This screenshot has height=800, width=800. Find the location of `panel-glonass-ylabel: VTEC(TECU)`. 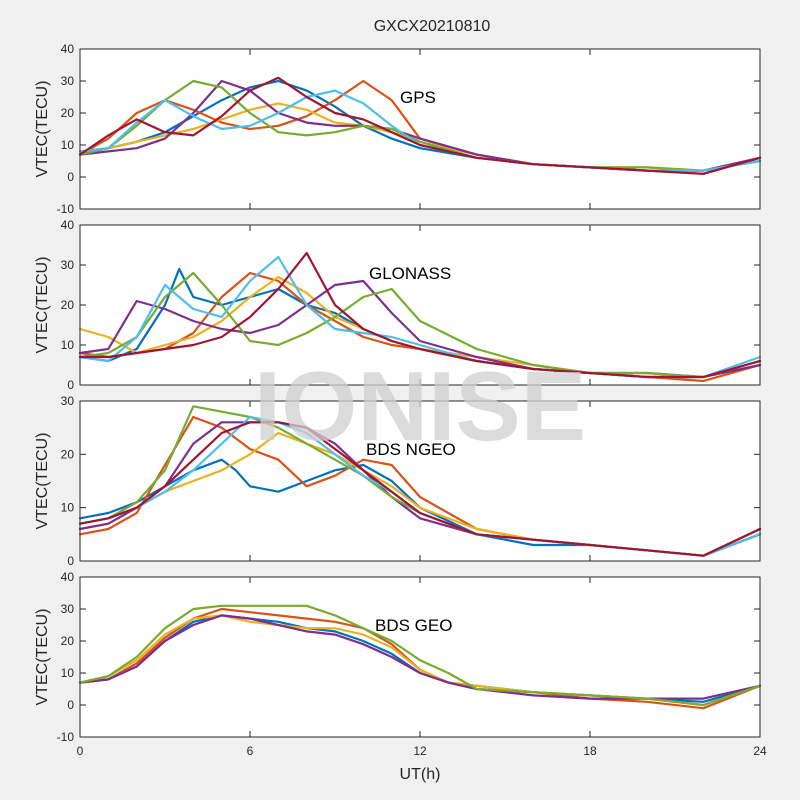

panel-glonass-ylabel: VTEC(TECU) is located at coordinates (42, 305).